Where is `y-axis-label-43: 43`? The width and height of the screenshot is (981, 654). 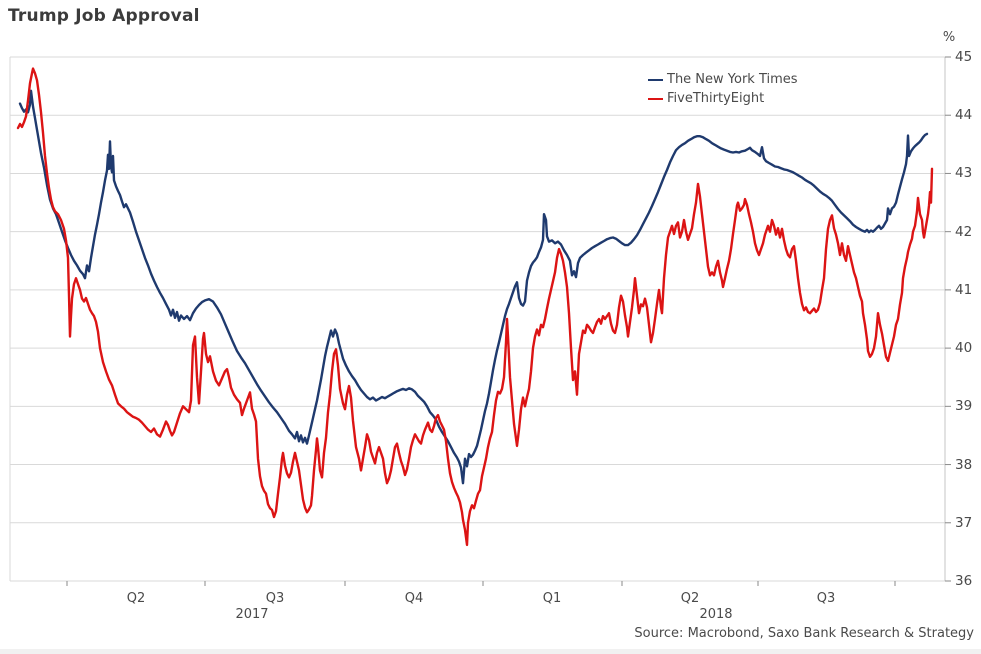
y-axis-label-43: 43 is located at coordinates (964, 173).